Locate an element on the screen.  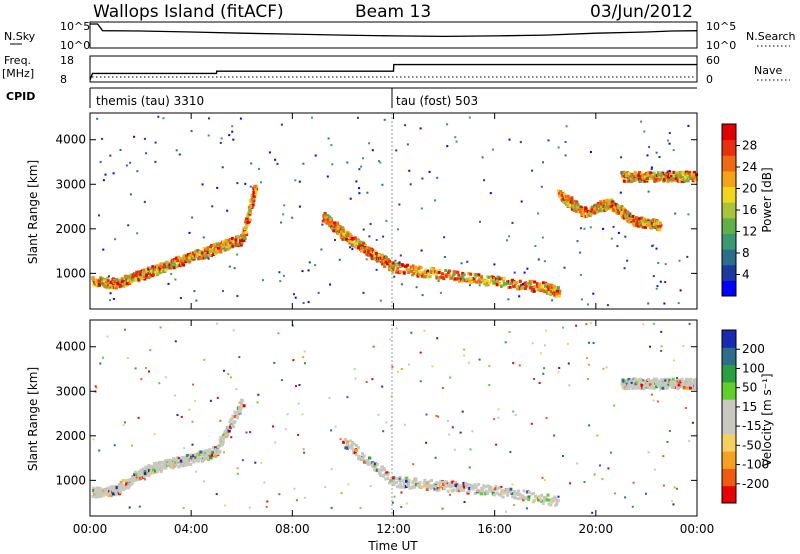
x-tick-label: 00:00 is located at coordinates (90, 529).